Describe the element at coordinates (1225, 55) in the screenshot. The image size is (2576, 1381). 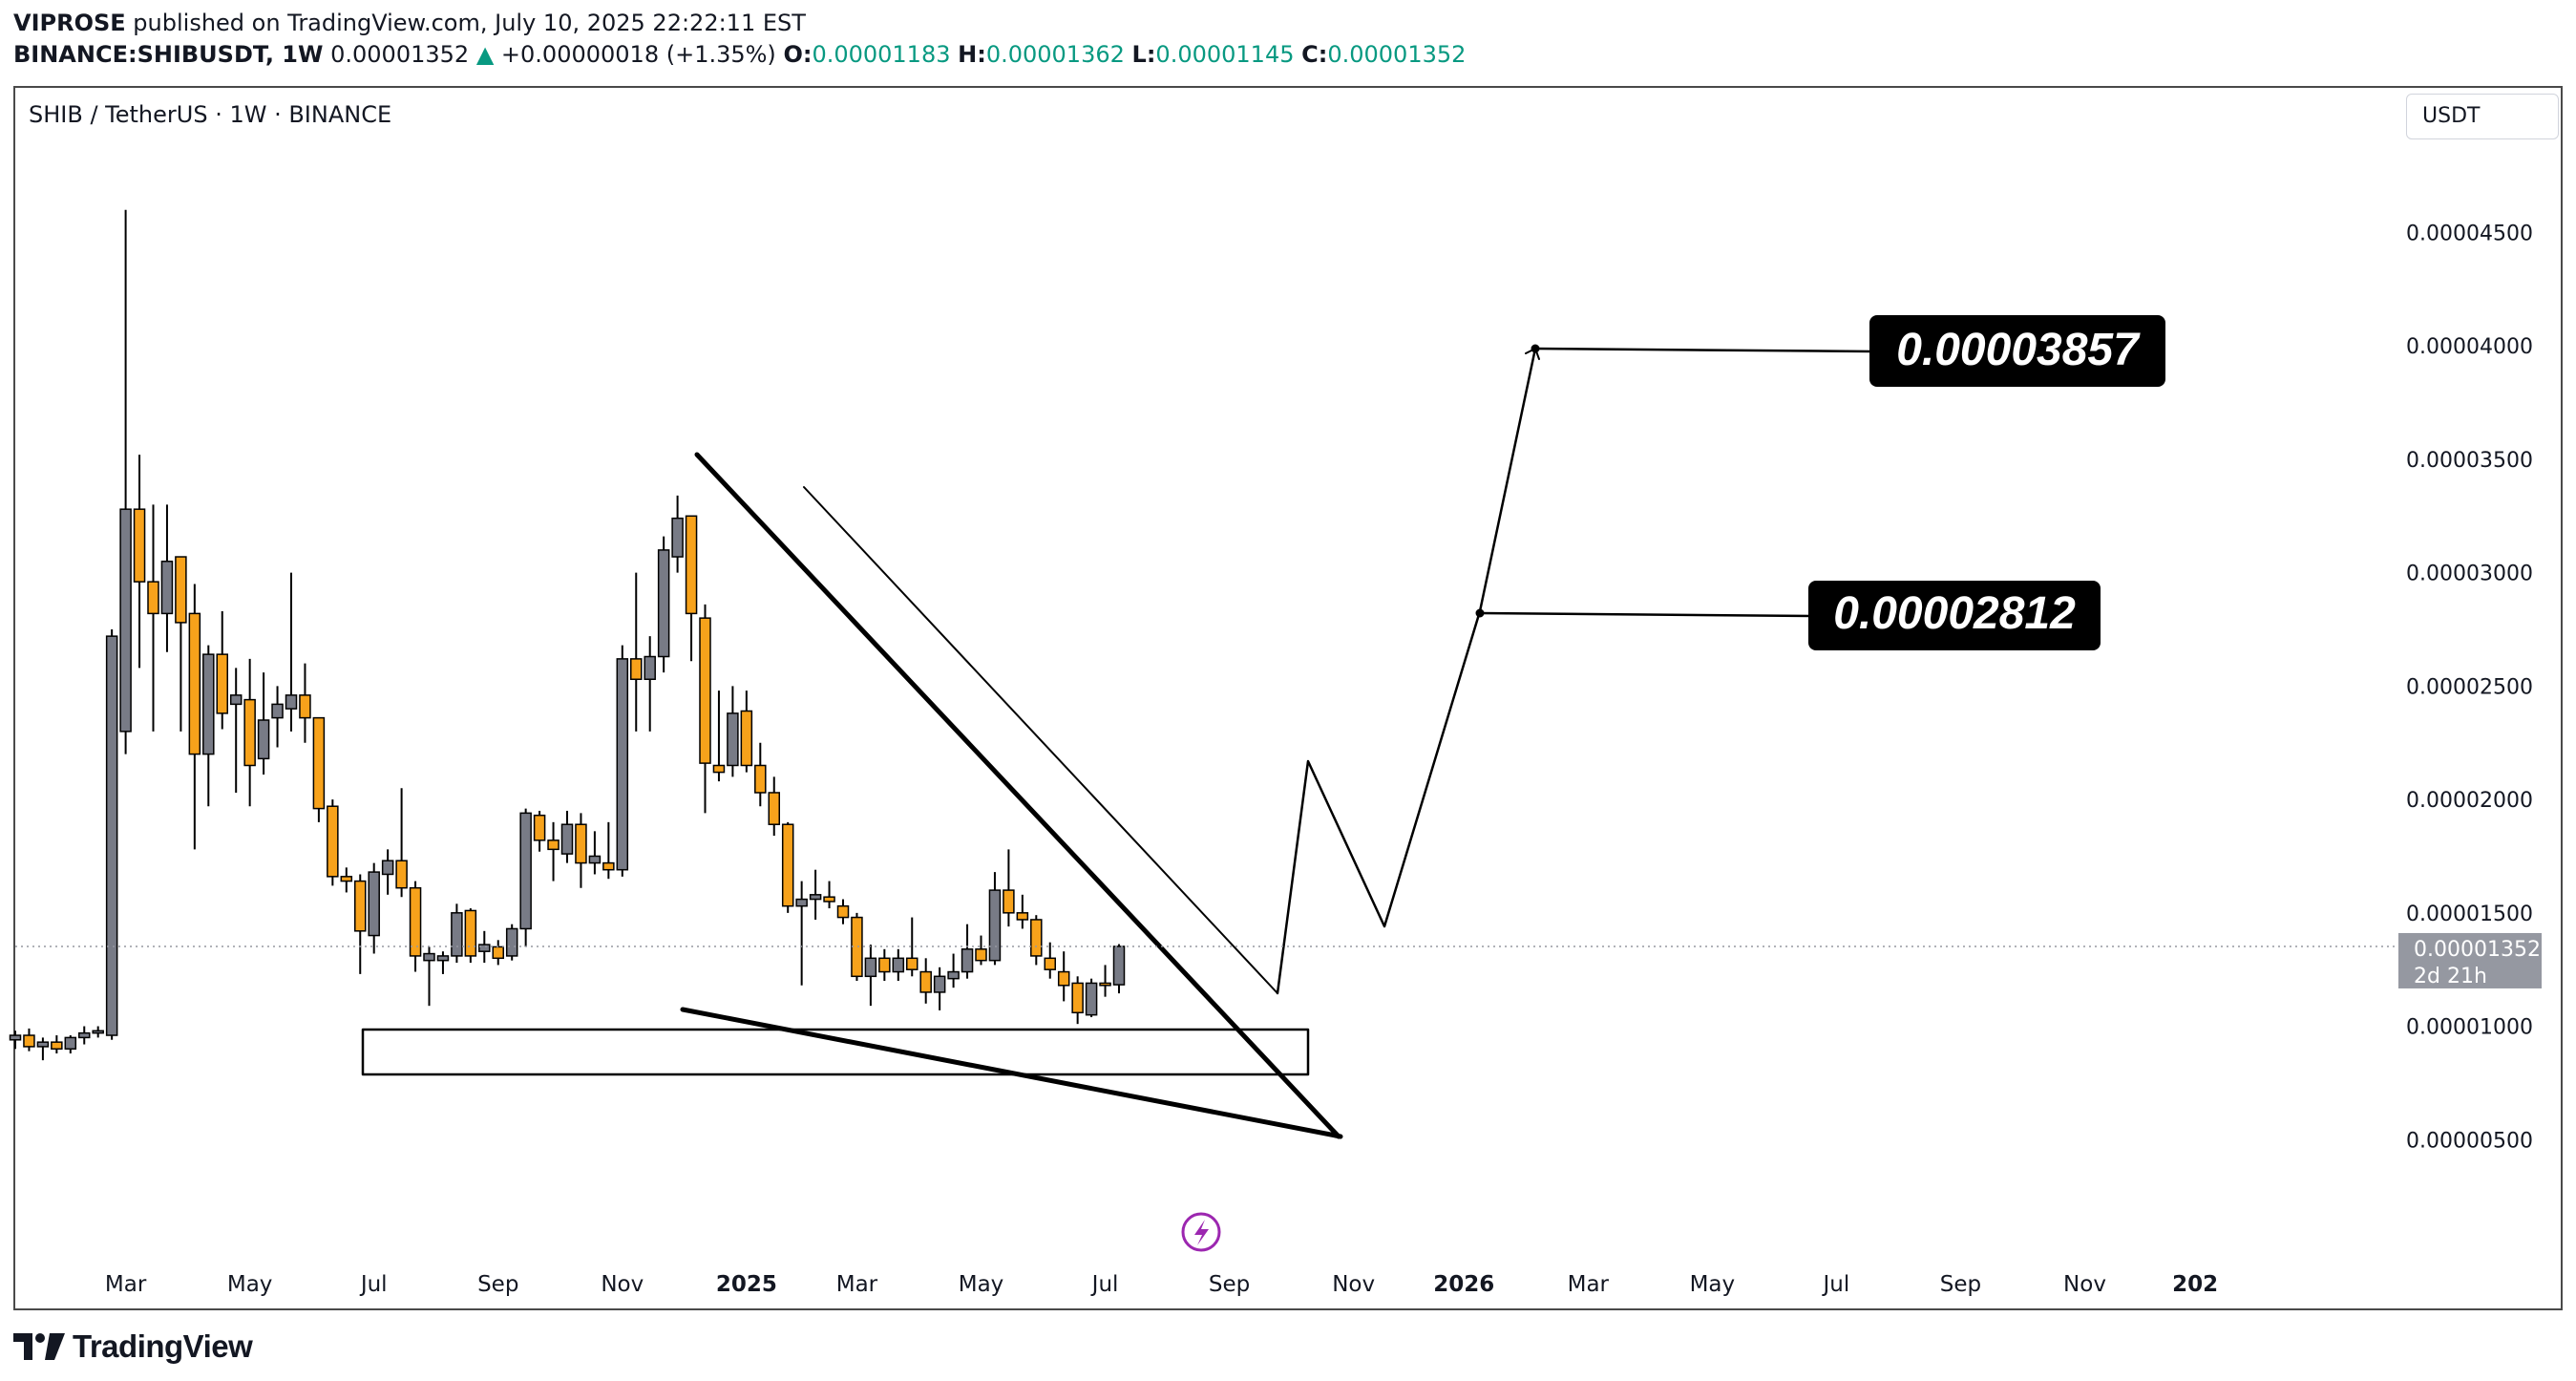
I see `low-value: 0.00001145` at that location.